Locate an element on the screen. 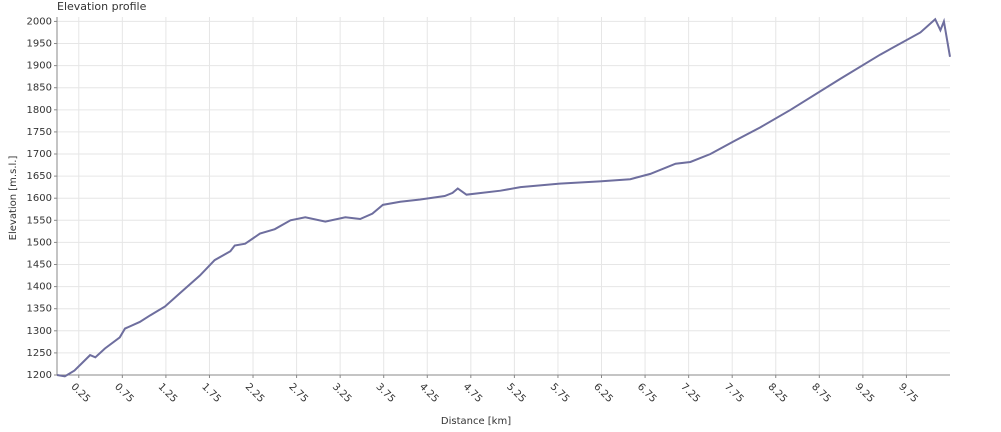 Image resolution: width=1001 pixels, height=432 pixels. x-tick-label: 3.75 is located at coordinates (385, 393).